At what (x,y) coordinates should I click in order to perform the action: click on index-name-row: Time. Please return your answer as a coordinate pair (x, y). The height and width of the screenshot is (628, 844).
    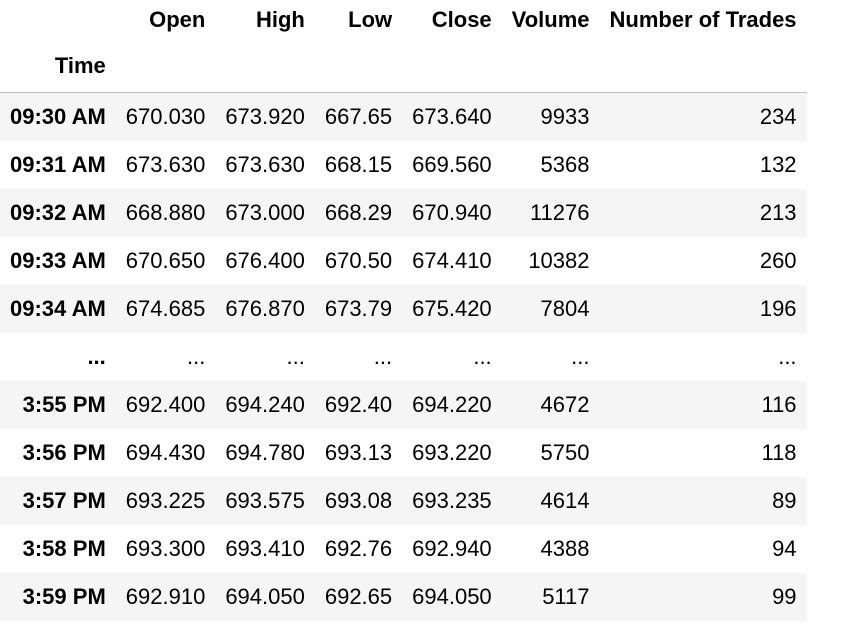
    Looking at the image, I should click on (403, 66).